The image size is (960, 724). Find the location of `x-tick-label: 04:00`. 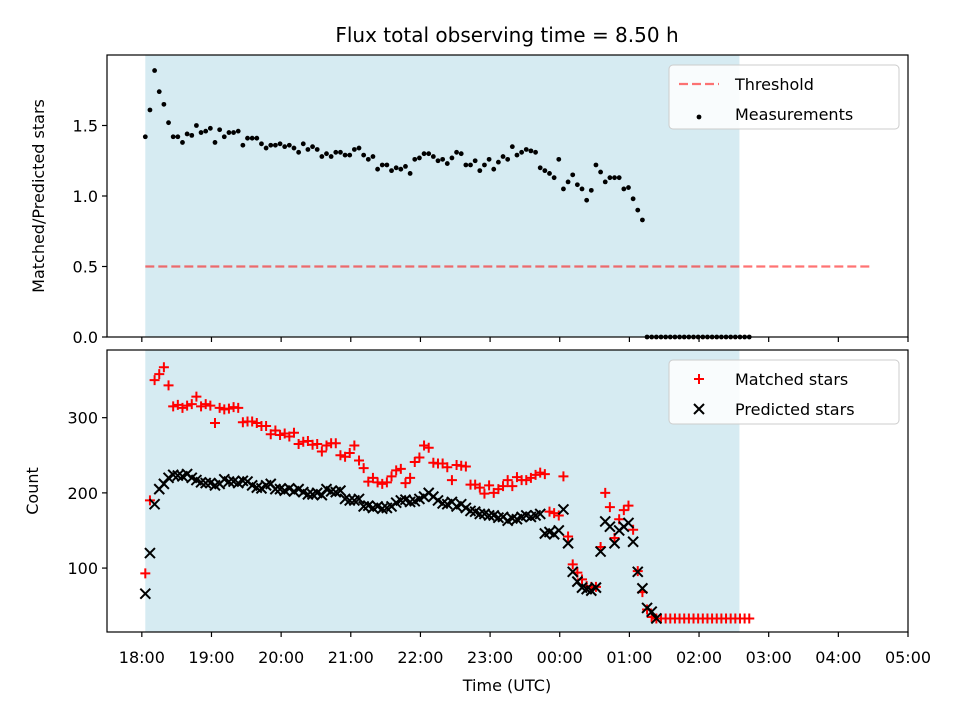

x-tick-label: 04:00 is located at coordinates (838, 657).